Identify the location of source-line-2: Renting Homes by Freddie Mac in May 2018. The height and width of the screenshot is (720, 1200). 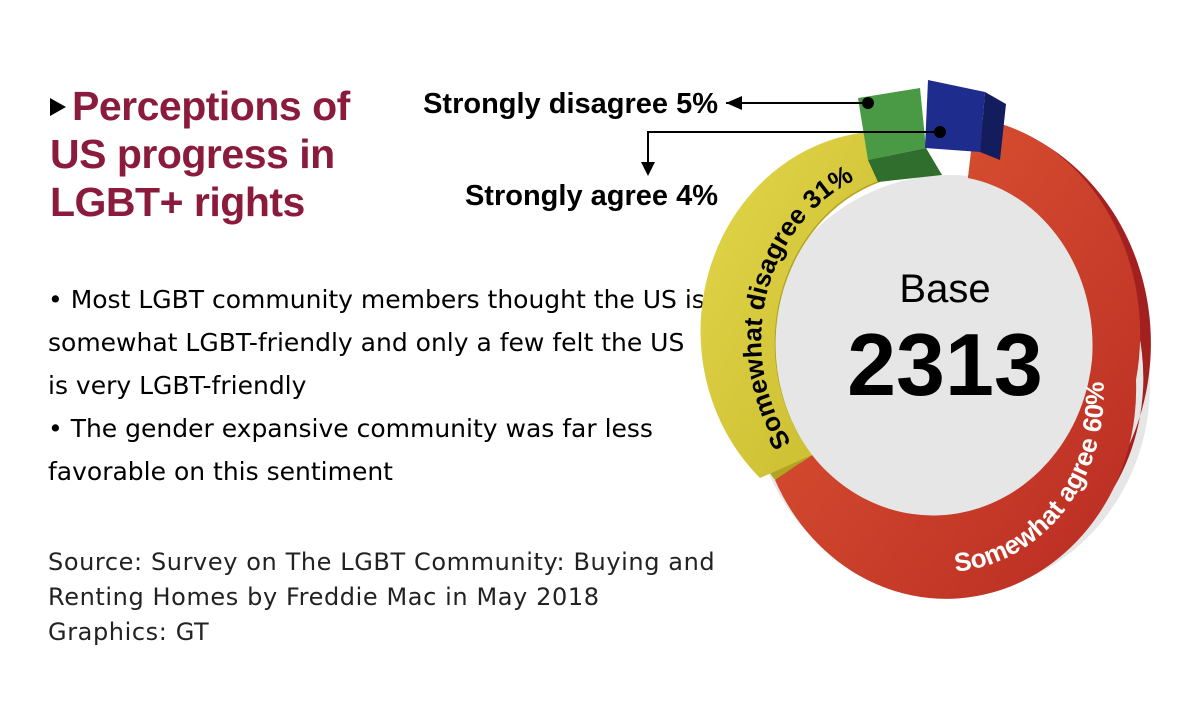
(324, 597).